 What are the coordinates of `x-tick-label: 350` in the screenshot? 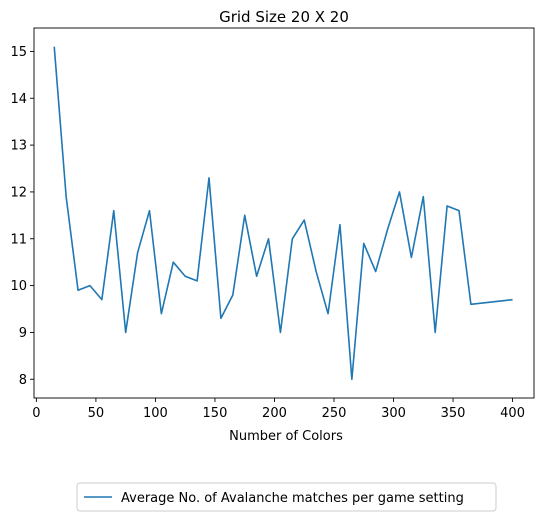 It's located at (453, 413).